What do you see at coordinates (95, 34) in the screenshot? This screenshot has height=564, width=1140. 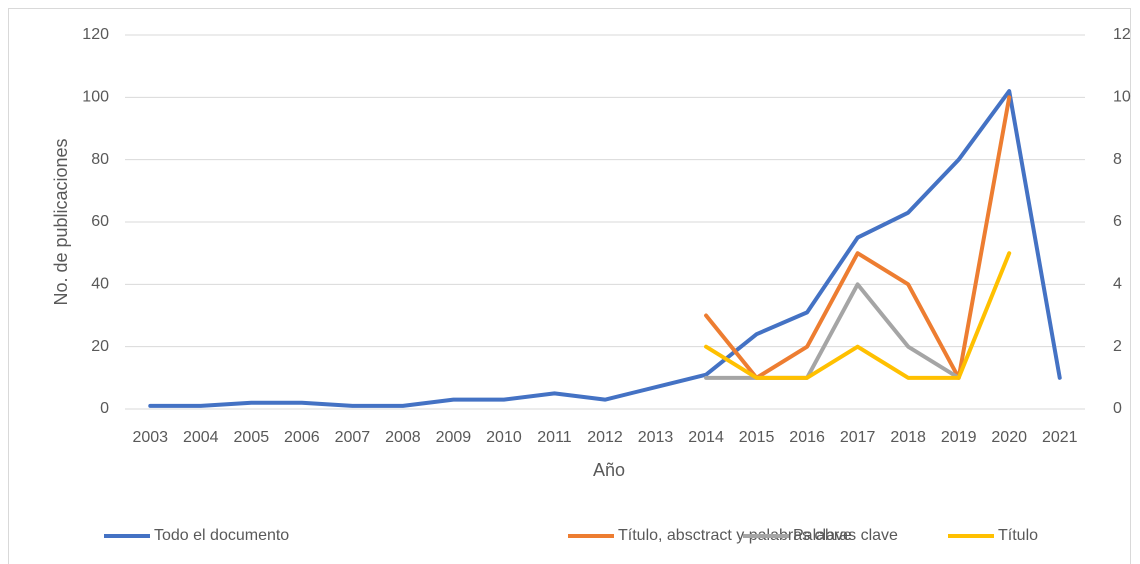 I see `y-tick-label: 120` at bounding box center [95, 34].